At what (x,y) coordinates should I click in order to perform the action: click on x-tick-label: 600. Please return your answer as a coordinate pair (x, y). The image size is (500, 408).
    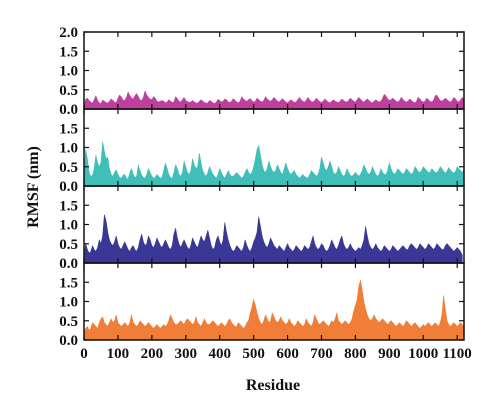
    Looking at the image, I should click on (287, 354).